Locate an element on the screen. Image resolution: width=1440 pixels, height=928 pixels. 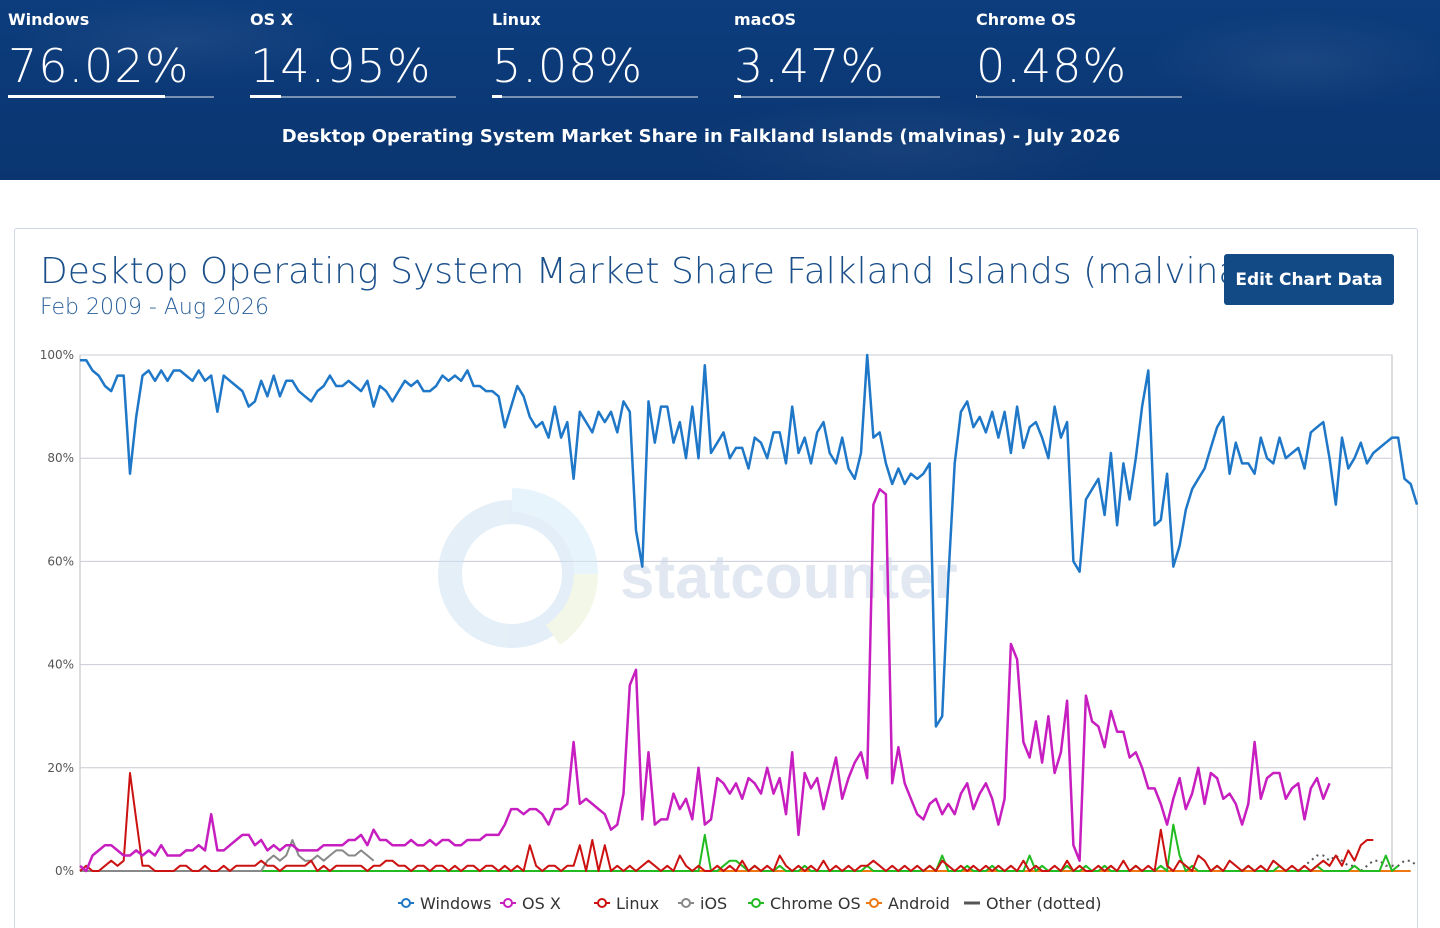
legend-item-chromeos: Chrome OS is located at coordinates (804, 903).